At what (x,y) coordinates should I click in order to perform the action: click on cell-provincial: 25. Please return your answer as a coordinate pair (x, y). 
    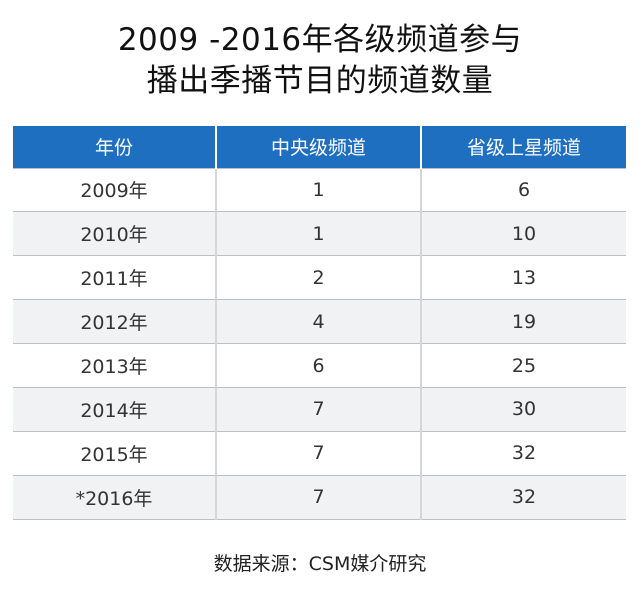
    Looking at the image, I should click on (523, 365).